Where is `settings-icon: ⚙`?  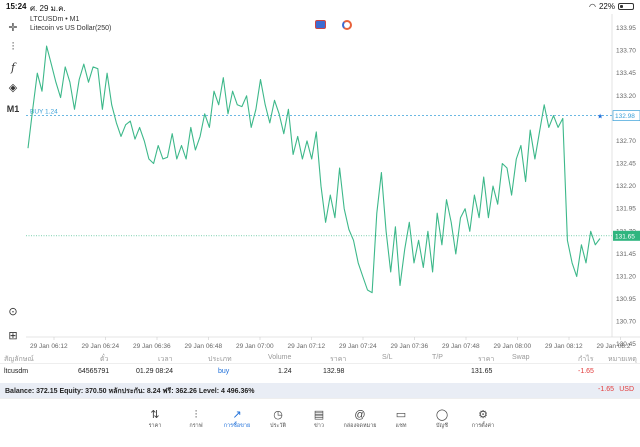 settings-icon: ⚙ is located at coordinates (483, 415).